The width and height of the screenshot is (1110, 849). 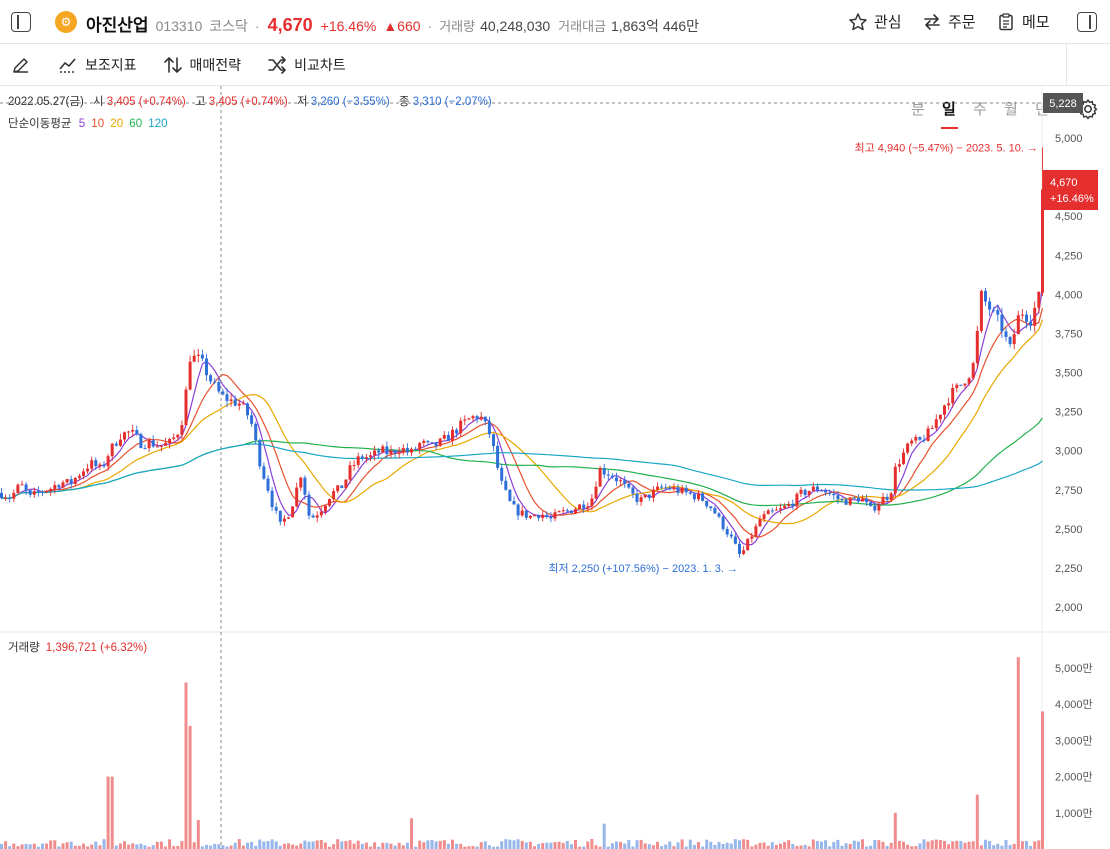 I want to click on current-price: 4,670, so click(x=290, y=25).